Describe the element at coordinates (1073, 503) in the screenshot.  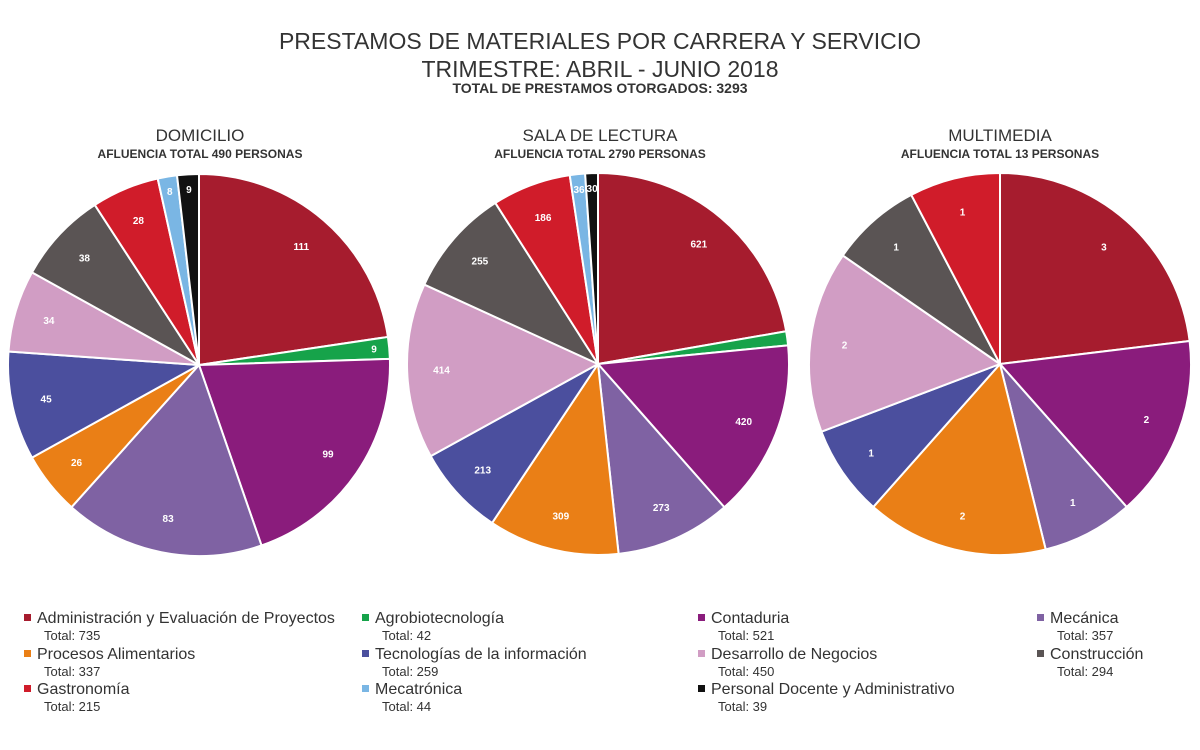
I see `pie-label-multimedia-mecanica: 1` at that location.